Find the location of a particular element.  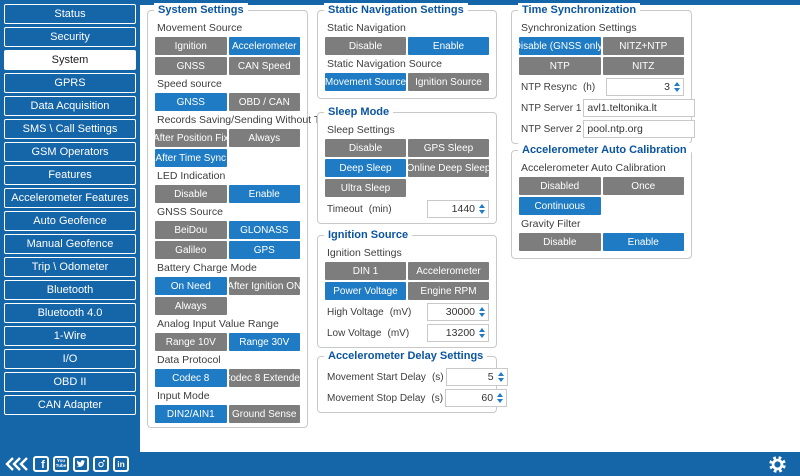

sidebar-item-features: Features is located at coordinates (70, 175).